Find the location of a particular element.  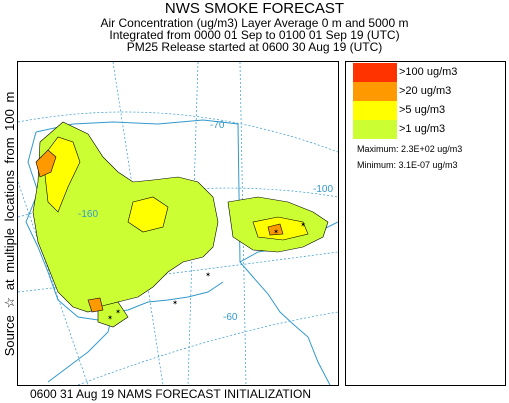

legend-item: >20 ug/m3 is located at coordinates (428, 91).